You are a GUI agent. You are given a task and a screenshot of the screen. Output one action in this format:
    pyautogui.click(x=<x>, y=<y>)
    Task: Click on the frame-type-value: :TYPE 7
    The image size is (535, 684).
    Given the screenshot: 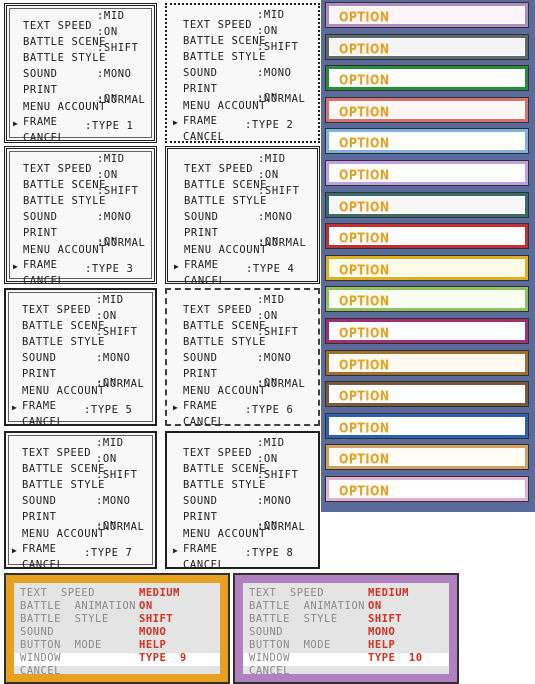 What is the action you would take?
    pyautogui.click(x=108, y=553)
    